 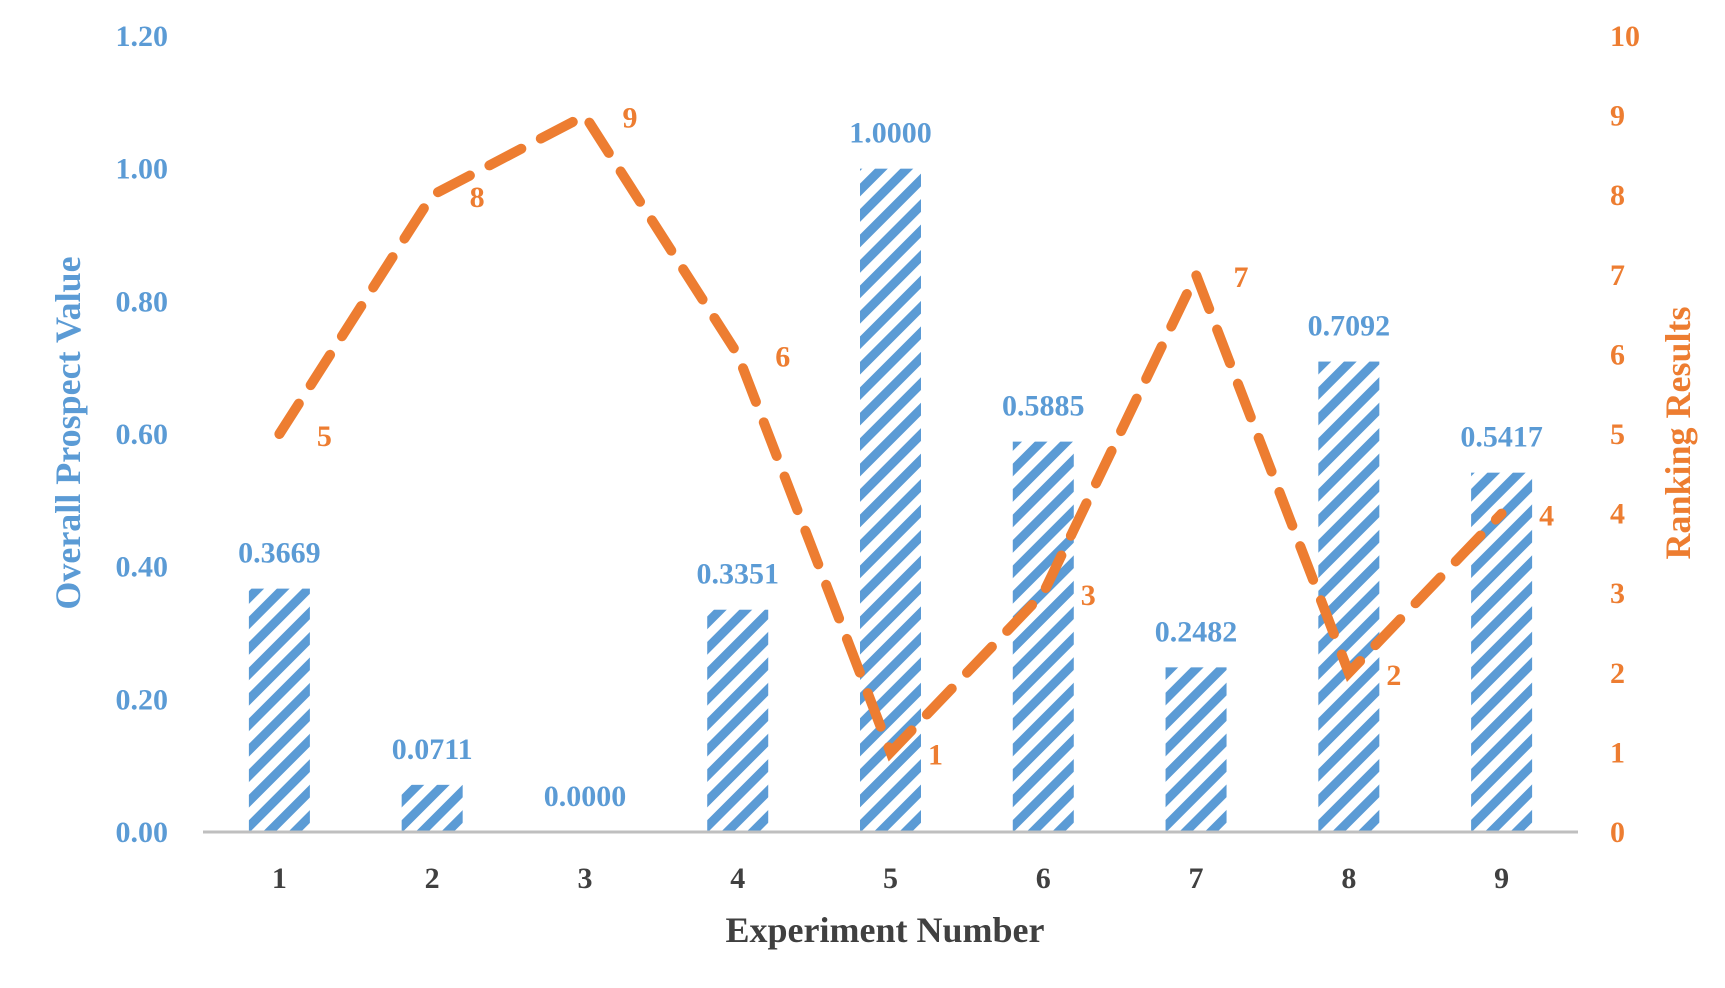 I want to click on right-axis-ticks: 0 1 2 3 4 5 6 7 8 9 10, so click(x=1625, y=434).